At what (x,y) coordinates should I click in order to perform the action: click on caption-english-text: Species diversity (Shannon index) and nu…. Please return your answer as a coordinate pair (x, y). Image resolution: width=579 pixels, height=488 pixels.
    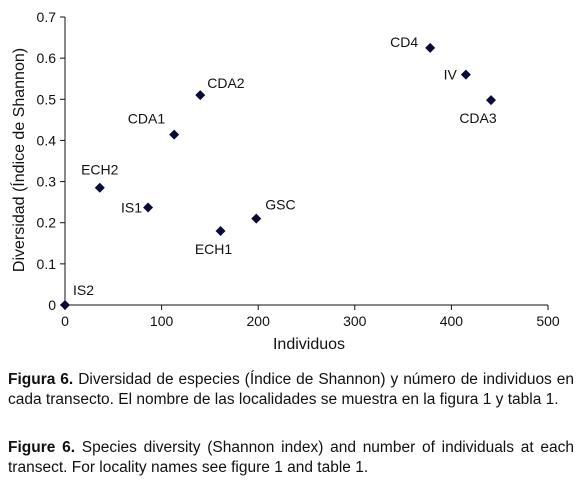
    Looking at the image, I should click on (291, 457).